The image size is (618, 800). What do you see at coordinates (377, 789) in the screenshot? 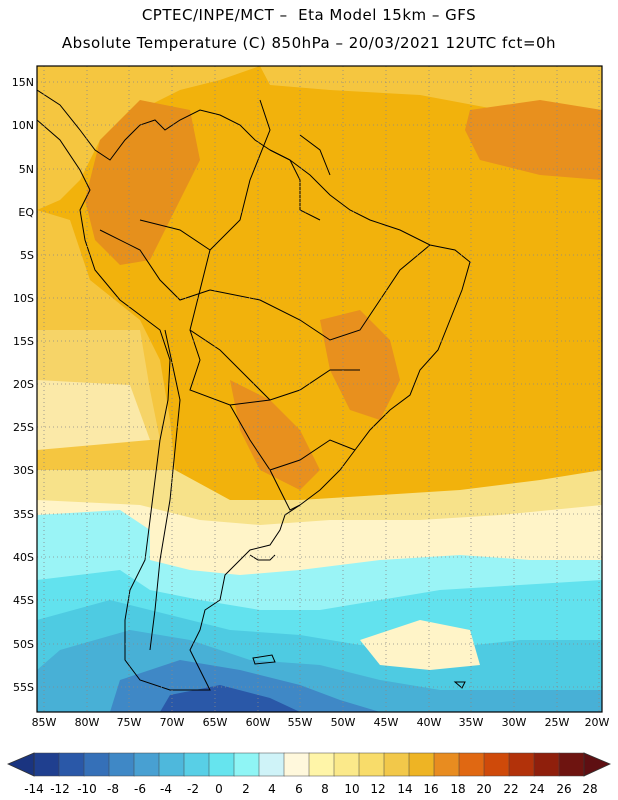
I see `colorbar-label: 12` at bounding box center [377, 789].